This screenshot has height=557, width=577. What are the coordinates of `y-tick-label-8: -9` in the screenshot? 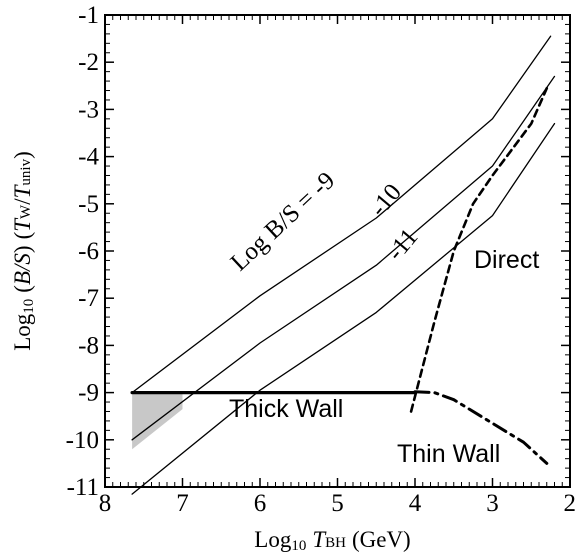 It's located at (88, 393).